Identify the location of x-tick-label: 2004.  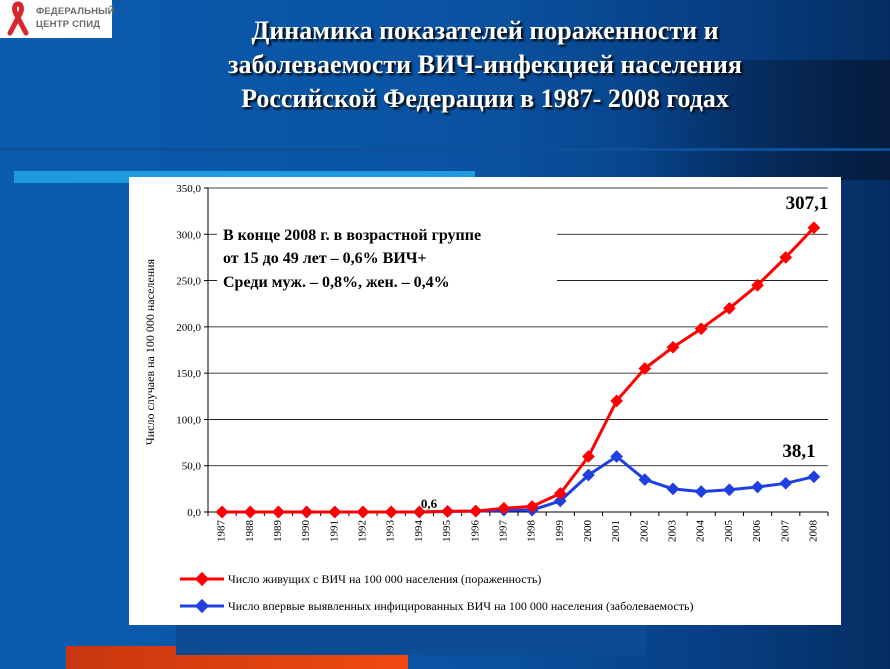
(701, 531).